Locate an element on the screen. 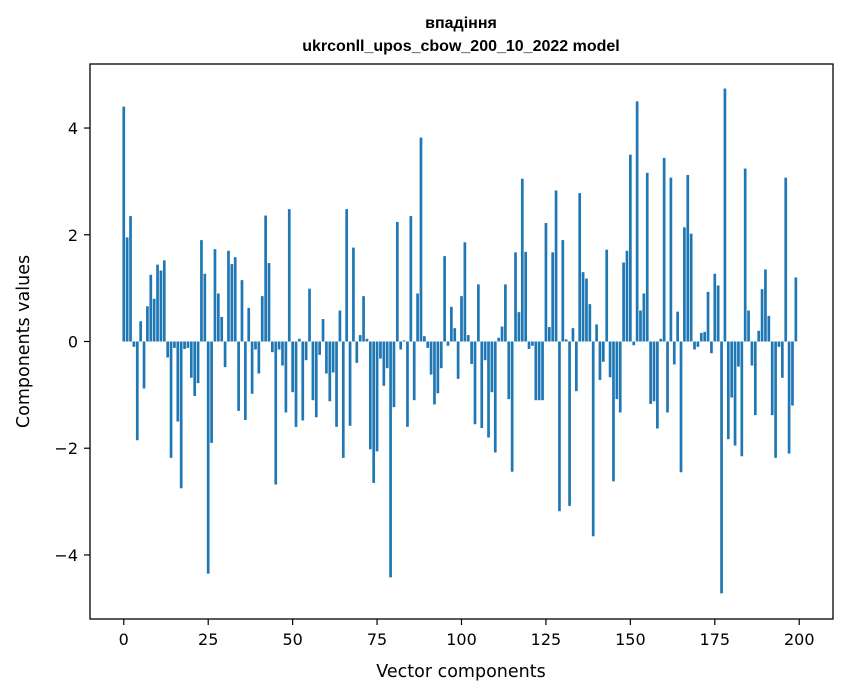 The image size is (847, 696). y-tick-label: 4 is located at coordinates (73, 128).